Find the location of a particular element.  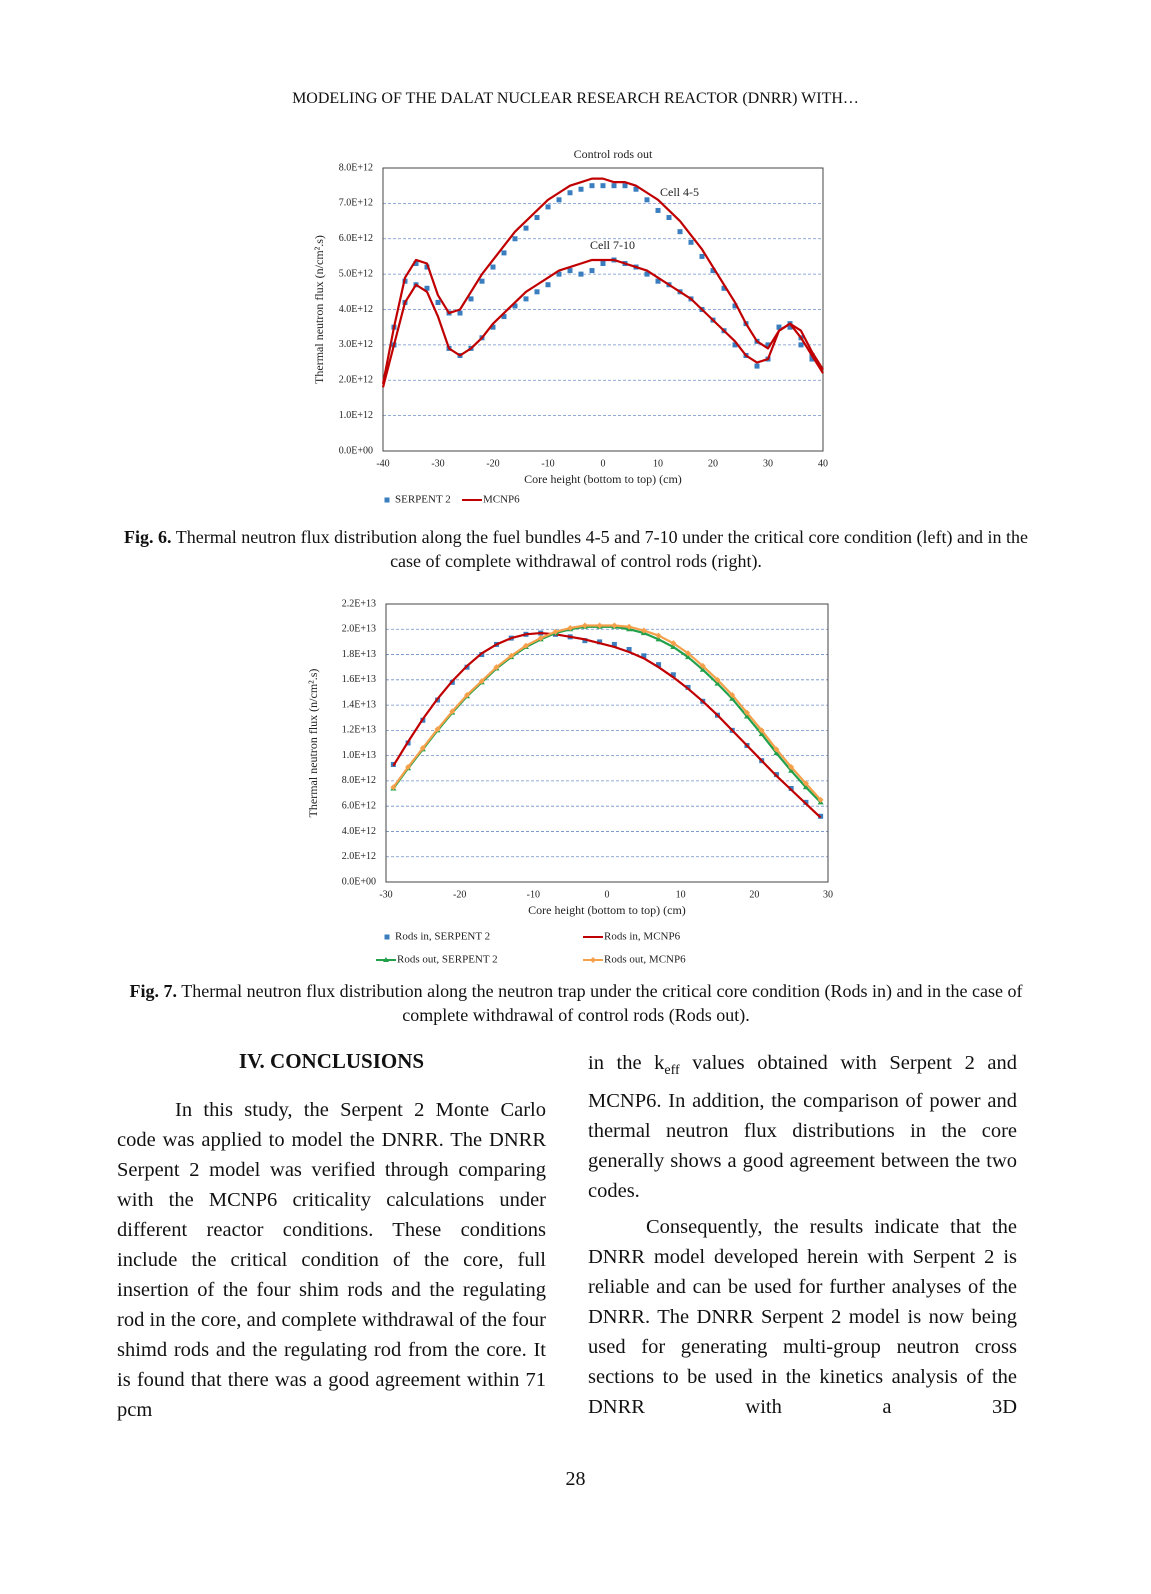

legend-label: Rods out, SERPENT 2 is located at coordinates (447, 960).